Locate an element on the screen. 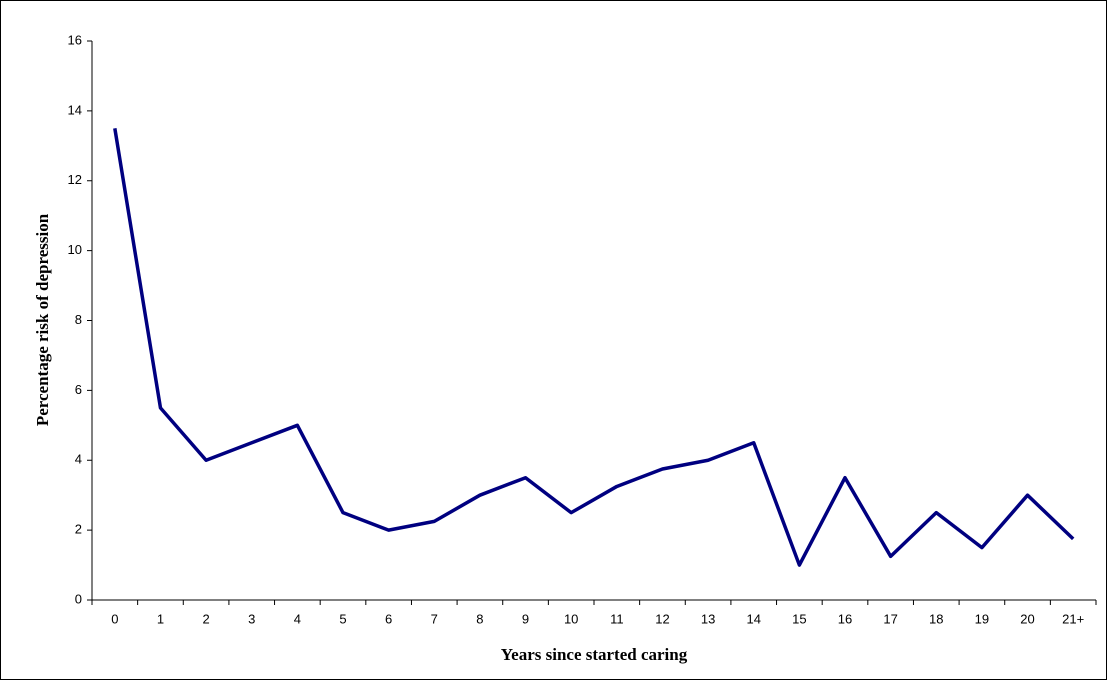 This screenshot has height=680, width=1107. x-axis-title: Years since started caring is located at coordinates (594, 654).